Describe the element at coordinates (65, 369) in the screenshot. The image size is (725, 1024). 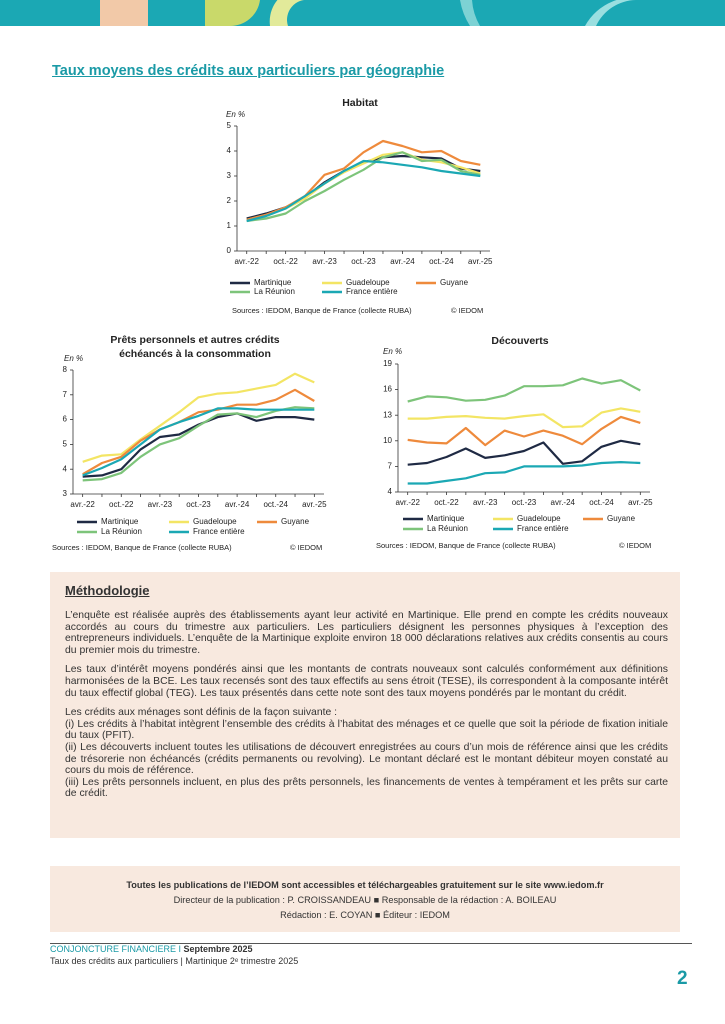
I see `y-tick-label: 8` at that location.